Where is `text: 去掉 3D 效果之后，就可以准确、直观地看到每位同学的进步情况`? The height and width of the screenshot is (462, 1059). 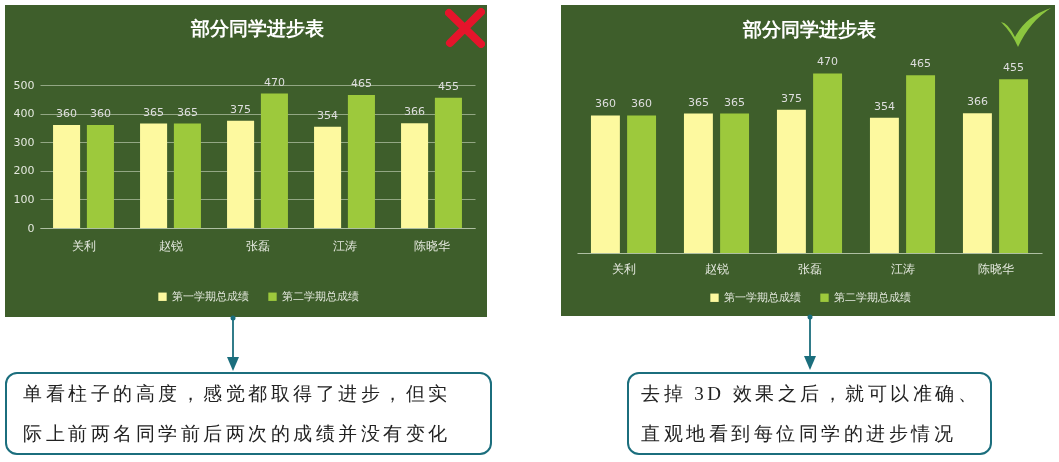
text: 去掉 3D 效果之后，就可以准确、直观地看到每位同学的进步情况 is located at coordinates (809, 413).